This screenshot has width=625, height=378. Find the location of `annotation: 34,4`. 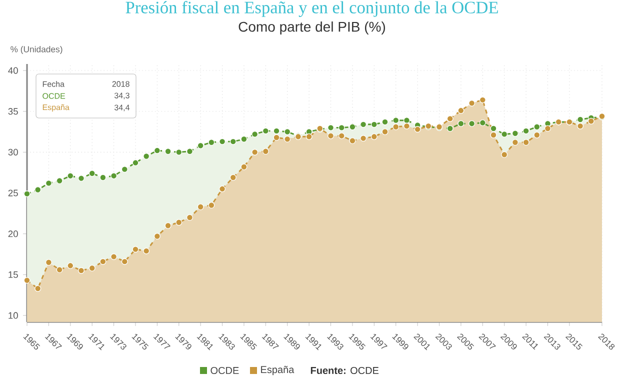

annotation: 34,4 is located at coordinates (122, 108).